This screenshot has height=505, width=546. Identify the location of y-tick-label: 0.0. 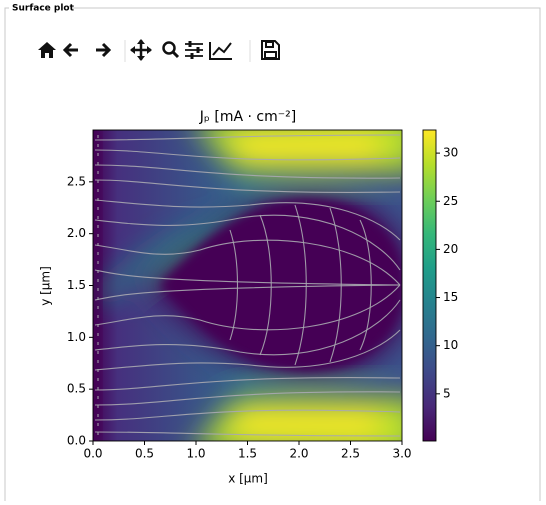
(76, 441).